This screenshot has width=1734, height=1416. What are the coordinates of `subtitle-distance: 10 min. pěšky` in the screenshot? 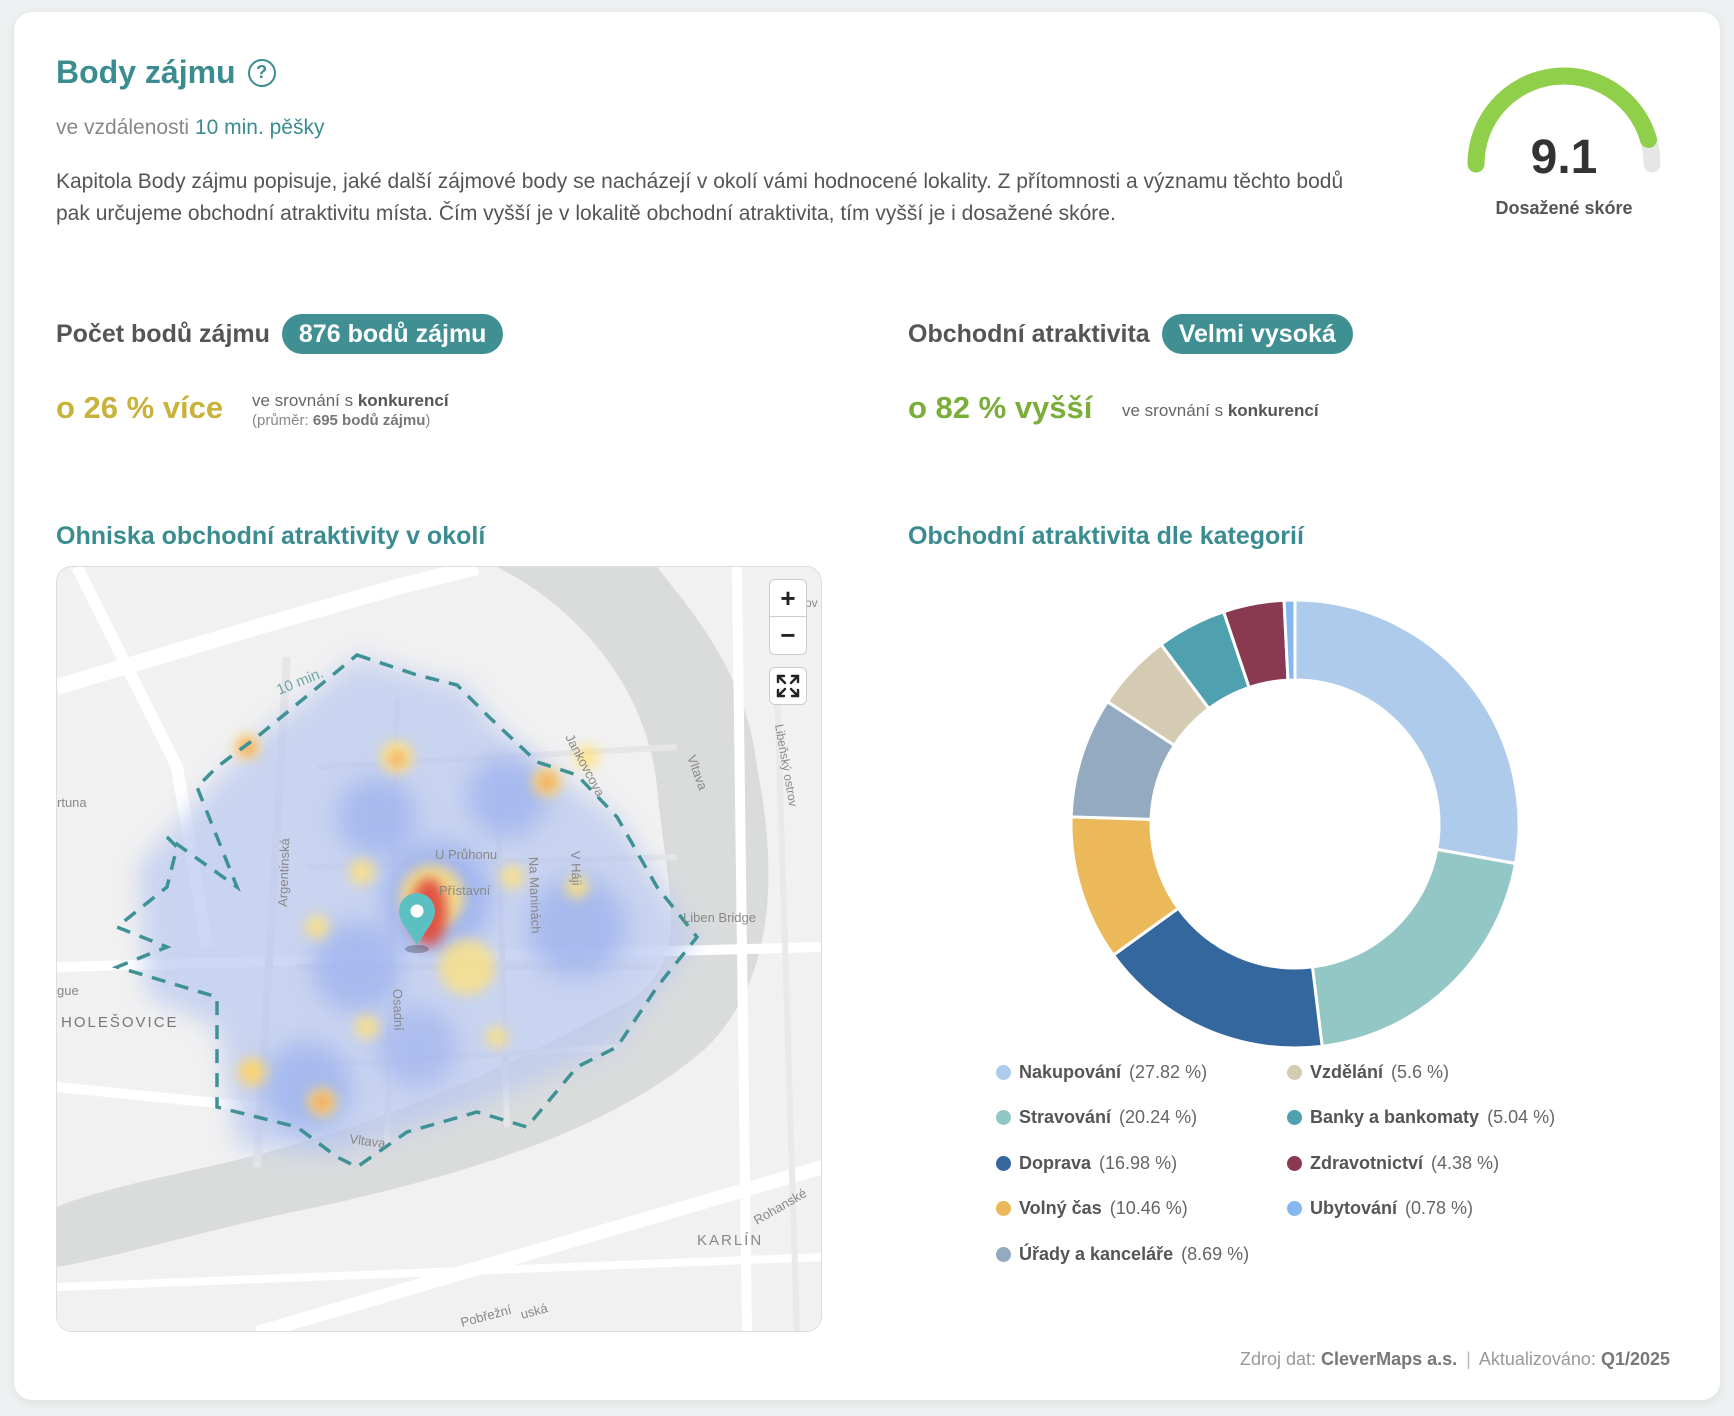 It's located at (259, 127).